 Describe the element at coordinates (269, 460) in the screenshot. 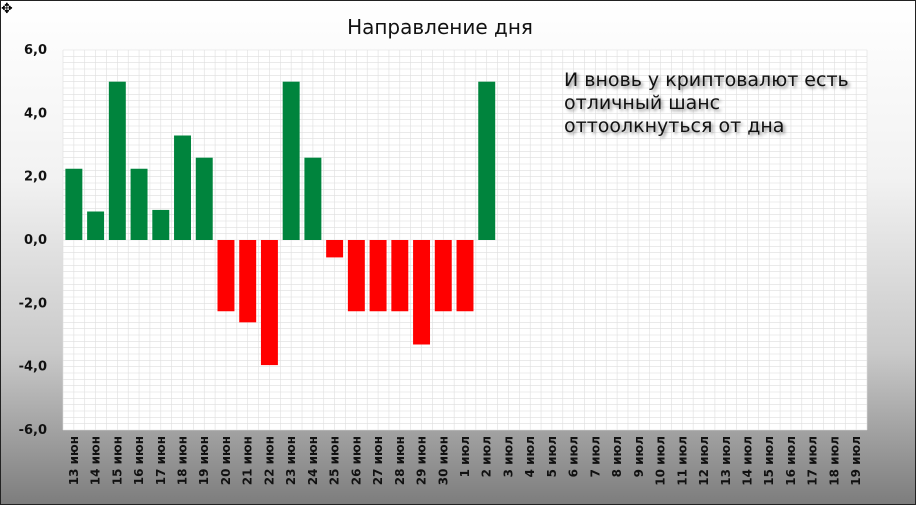

I see `x-tick-label: 22 июн` at that location.